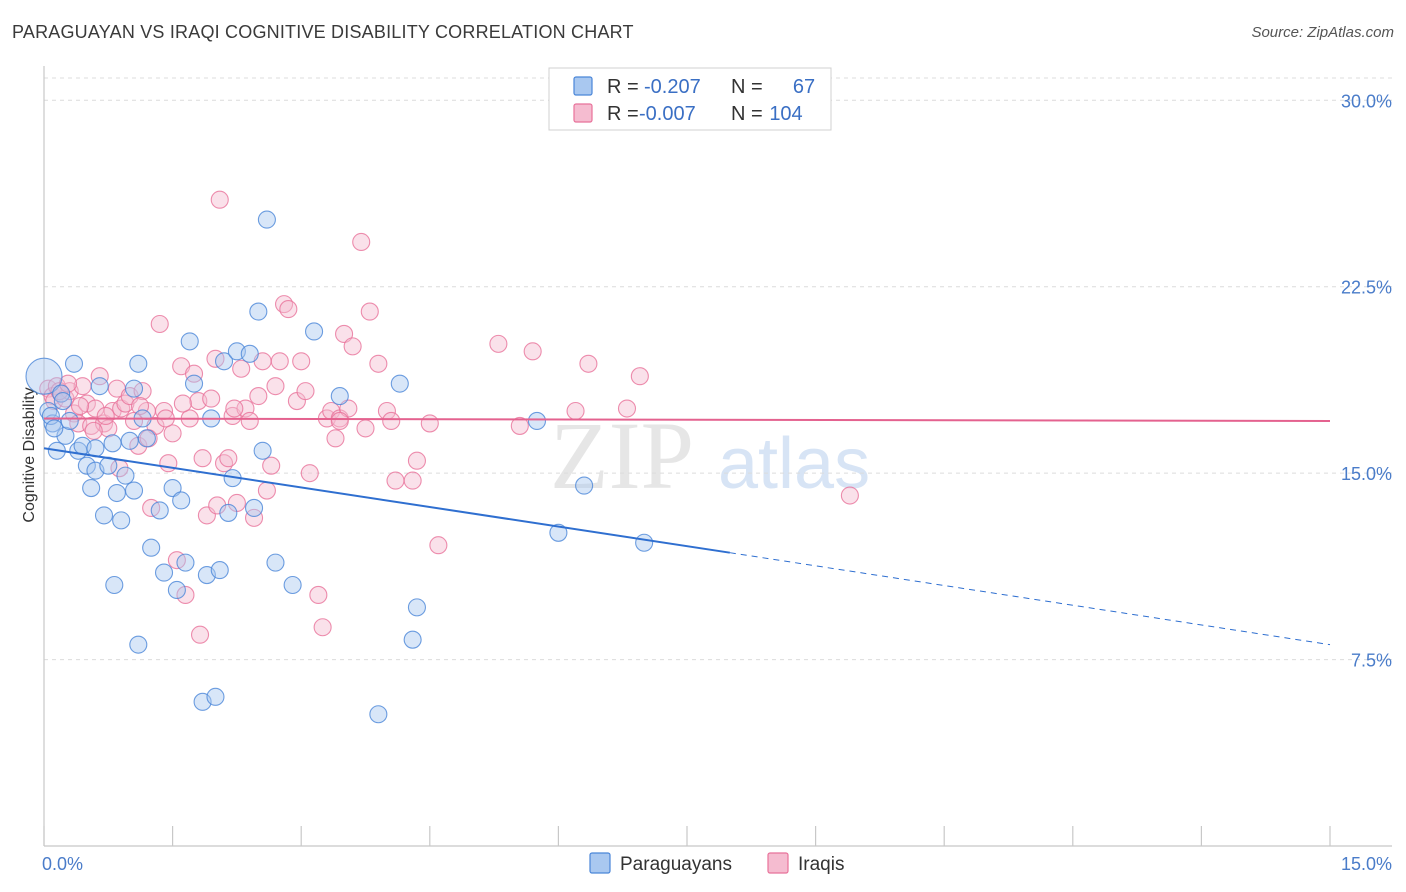 The height and width of the screenshot is (892, 1406). I want to click on x-tick-labels: 0.0% 15.0%, so click(717, 864).